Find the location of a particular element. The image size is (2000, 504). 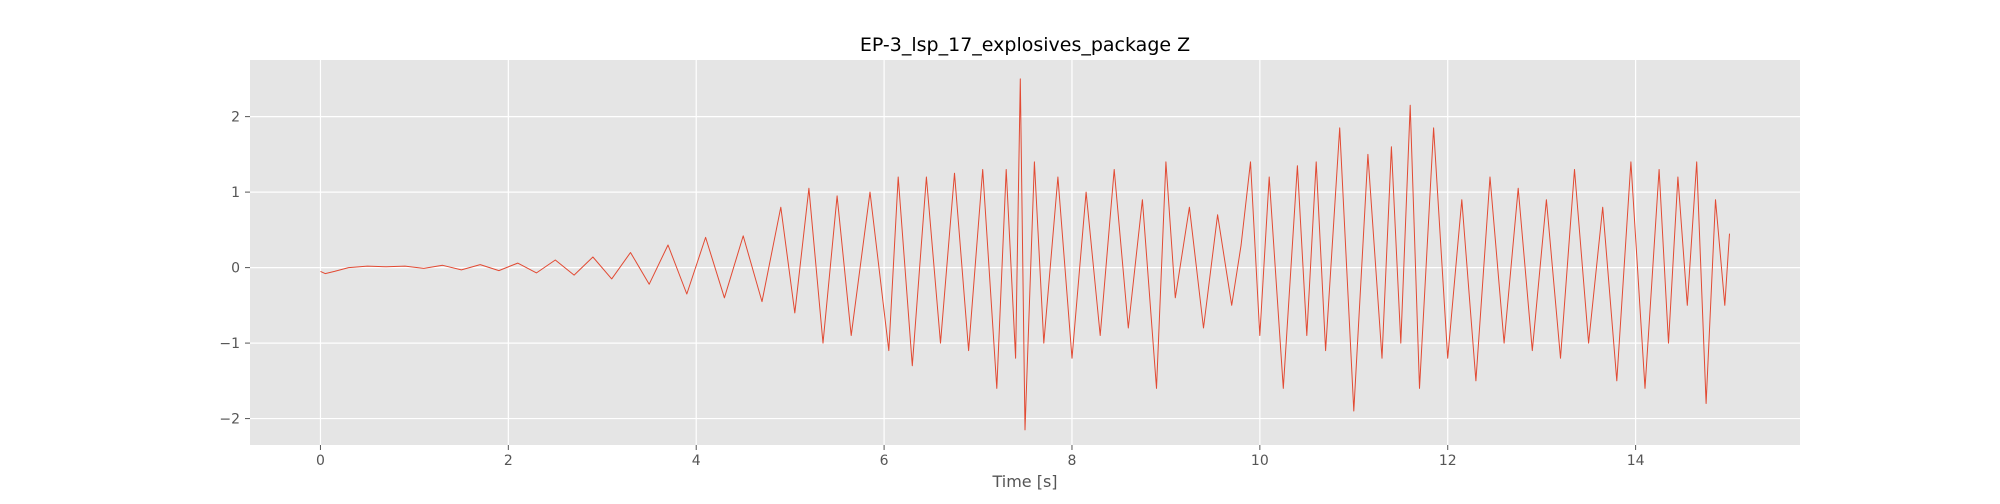

x-tick-label: 14 is located at coordinates (1636, 461).